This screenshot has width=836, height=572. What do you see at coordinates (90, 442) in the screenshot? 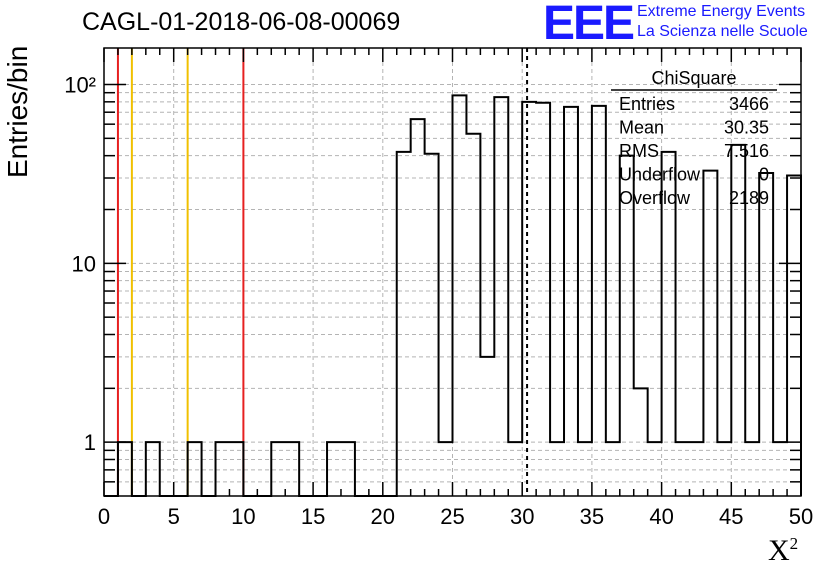
I see `y-tick-label: 1` at bounding box center [90, 442].